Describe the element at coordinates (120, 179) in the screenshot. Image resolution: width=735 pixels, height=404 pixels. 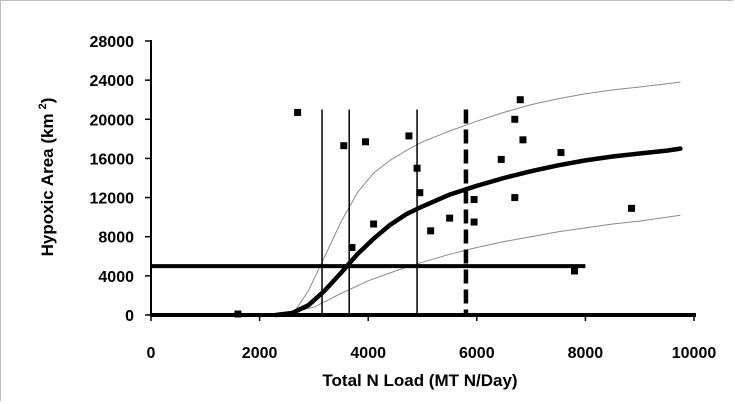
I see `y-ticks: 0 4000 8000 12000 16000 20000 24000 28000` at that location.